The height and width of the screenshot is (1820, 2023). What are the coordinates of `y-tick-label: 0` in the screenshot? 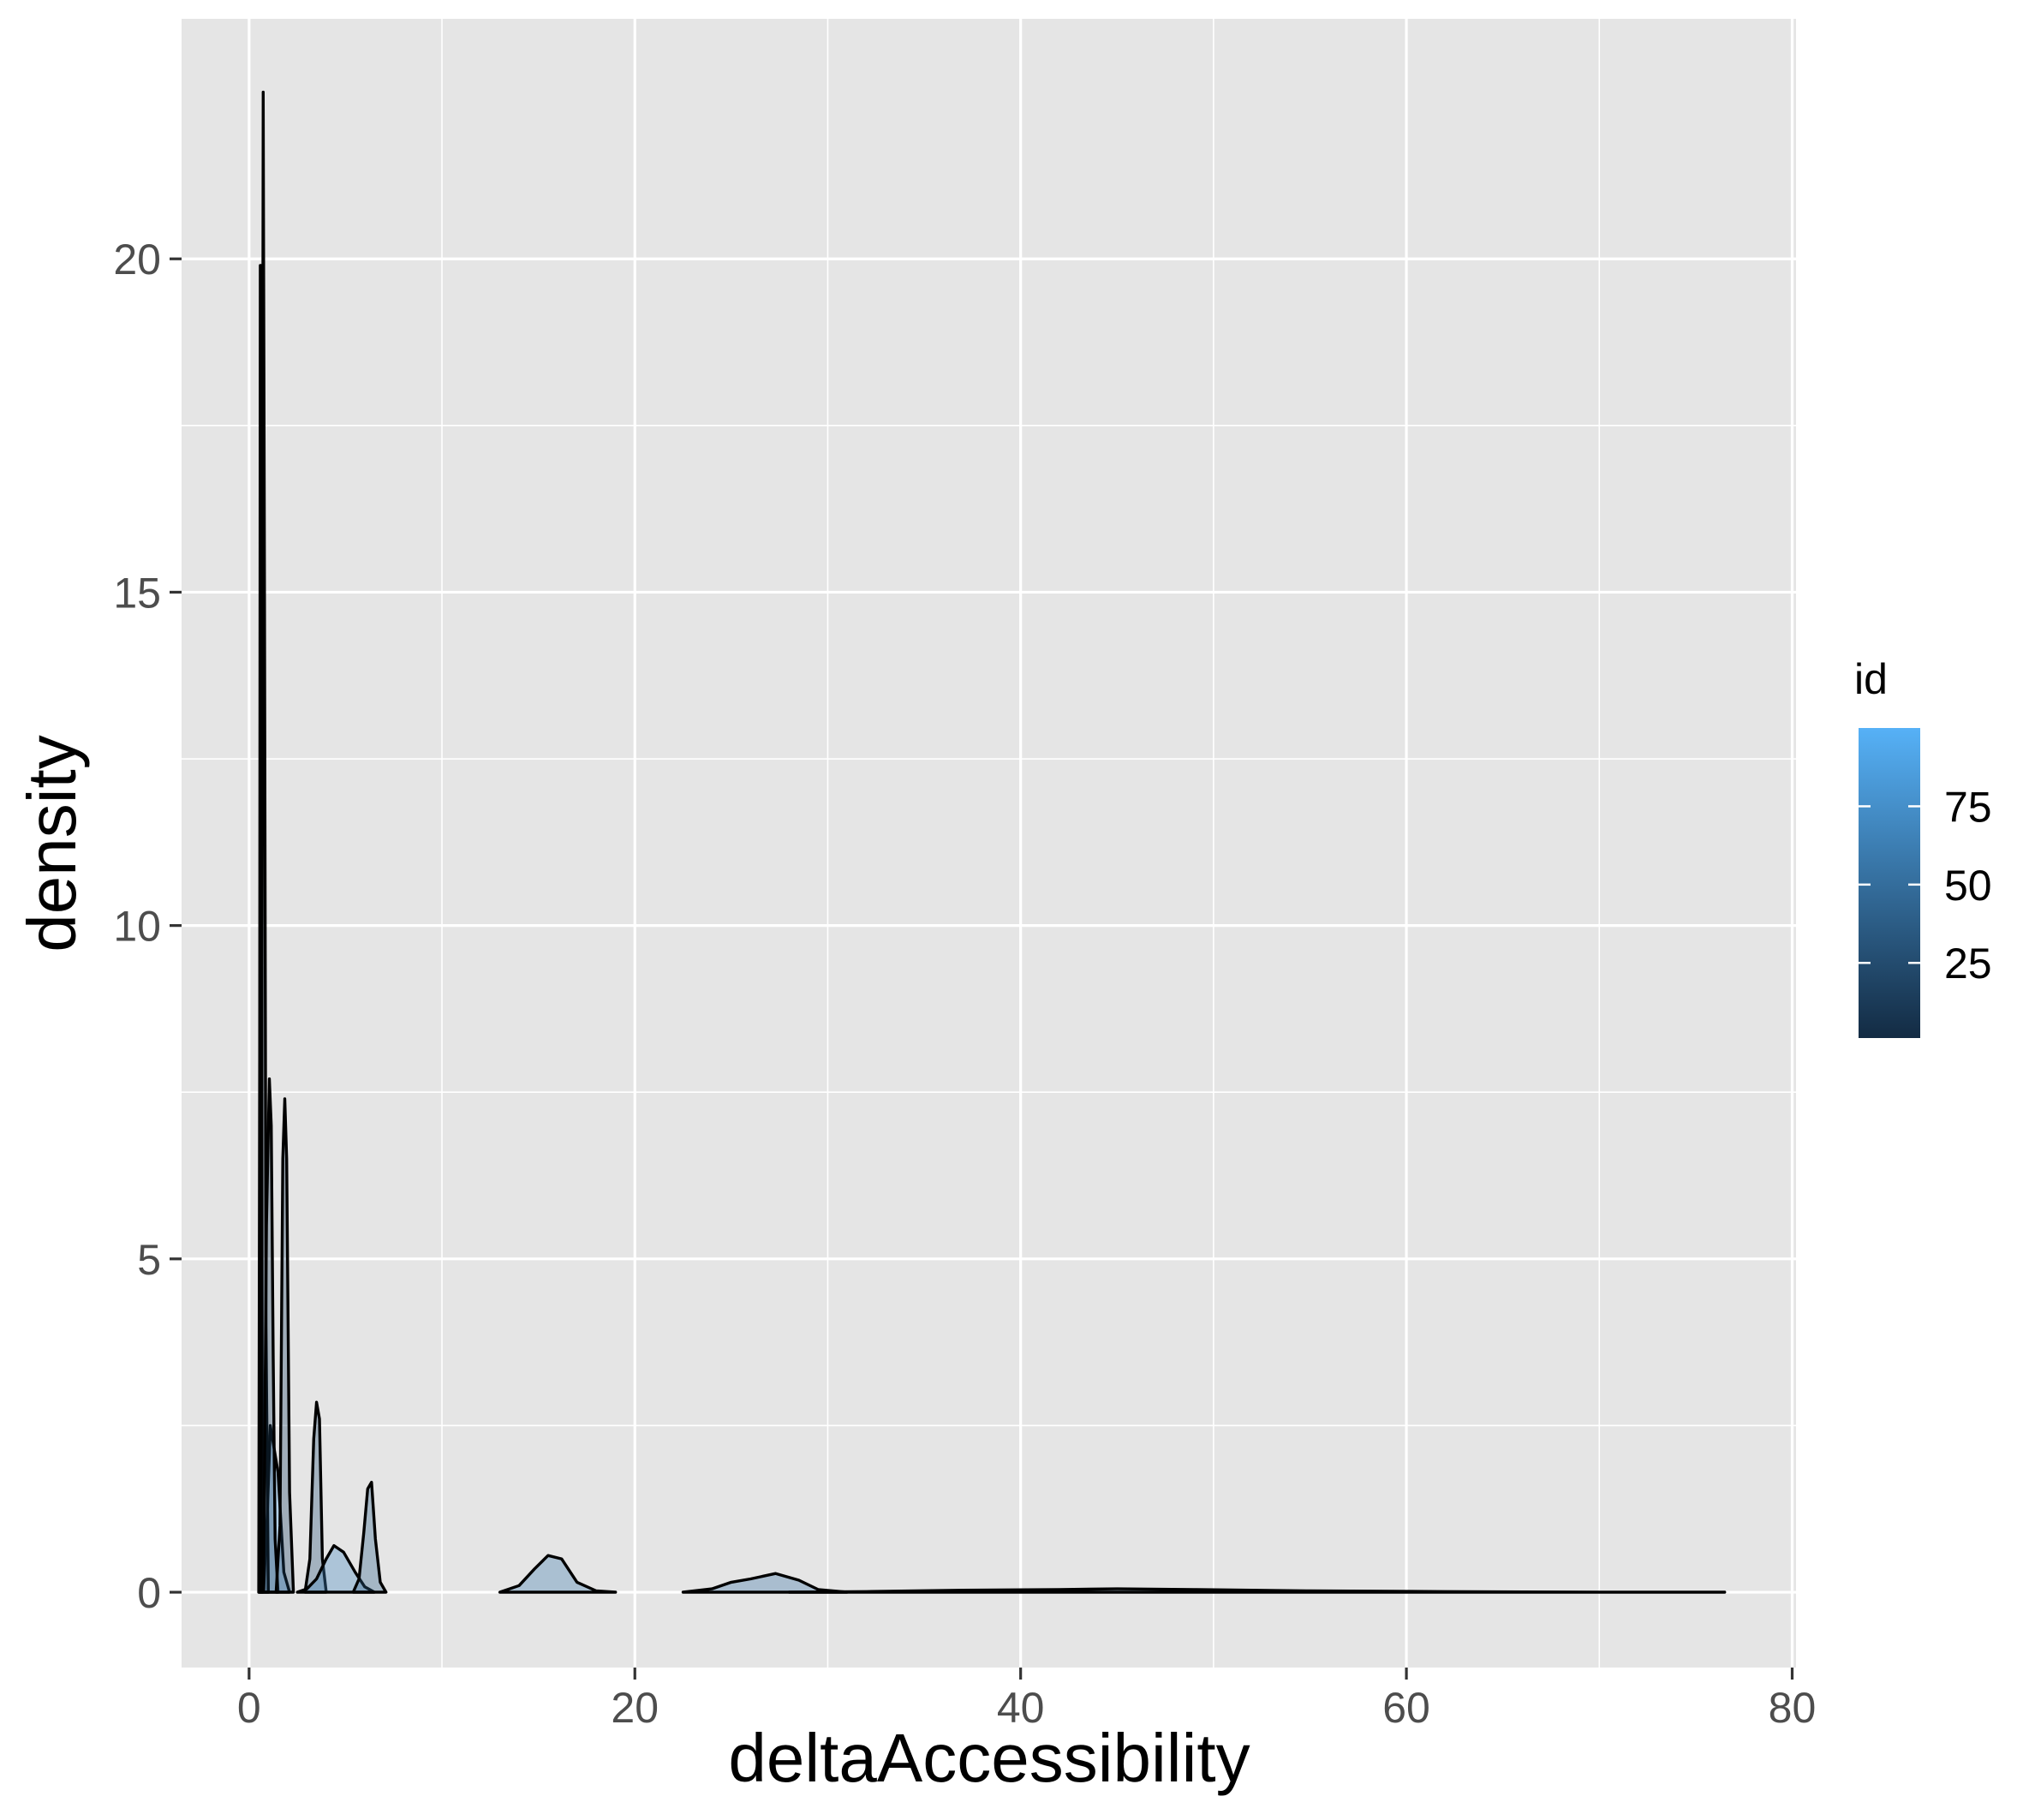 It's located at (149, 1593).